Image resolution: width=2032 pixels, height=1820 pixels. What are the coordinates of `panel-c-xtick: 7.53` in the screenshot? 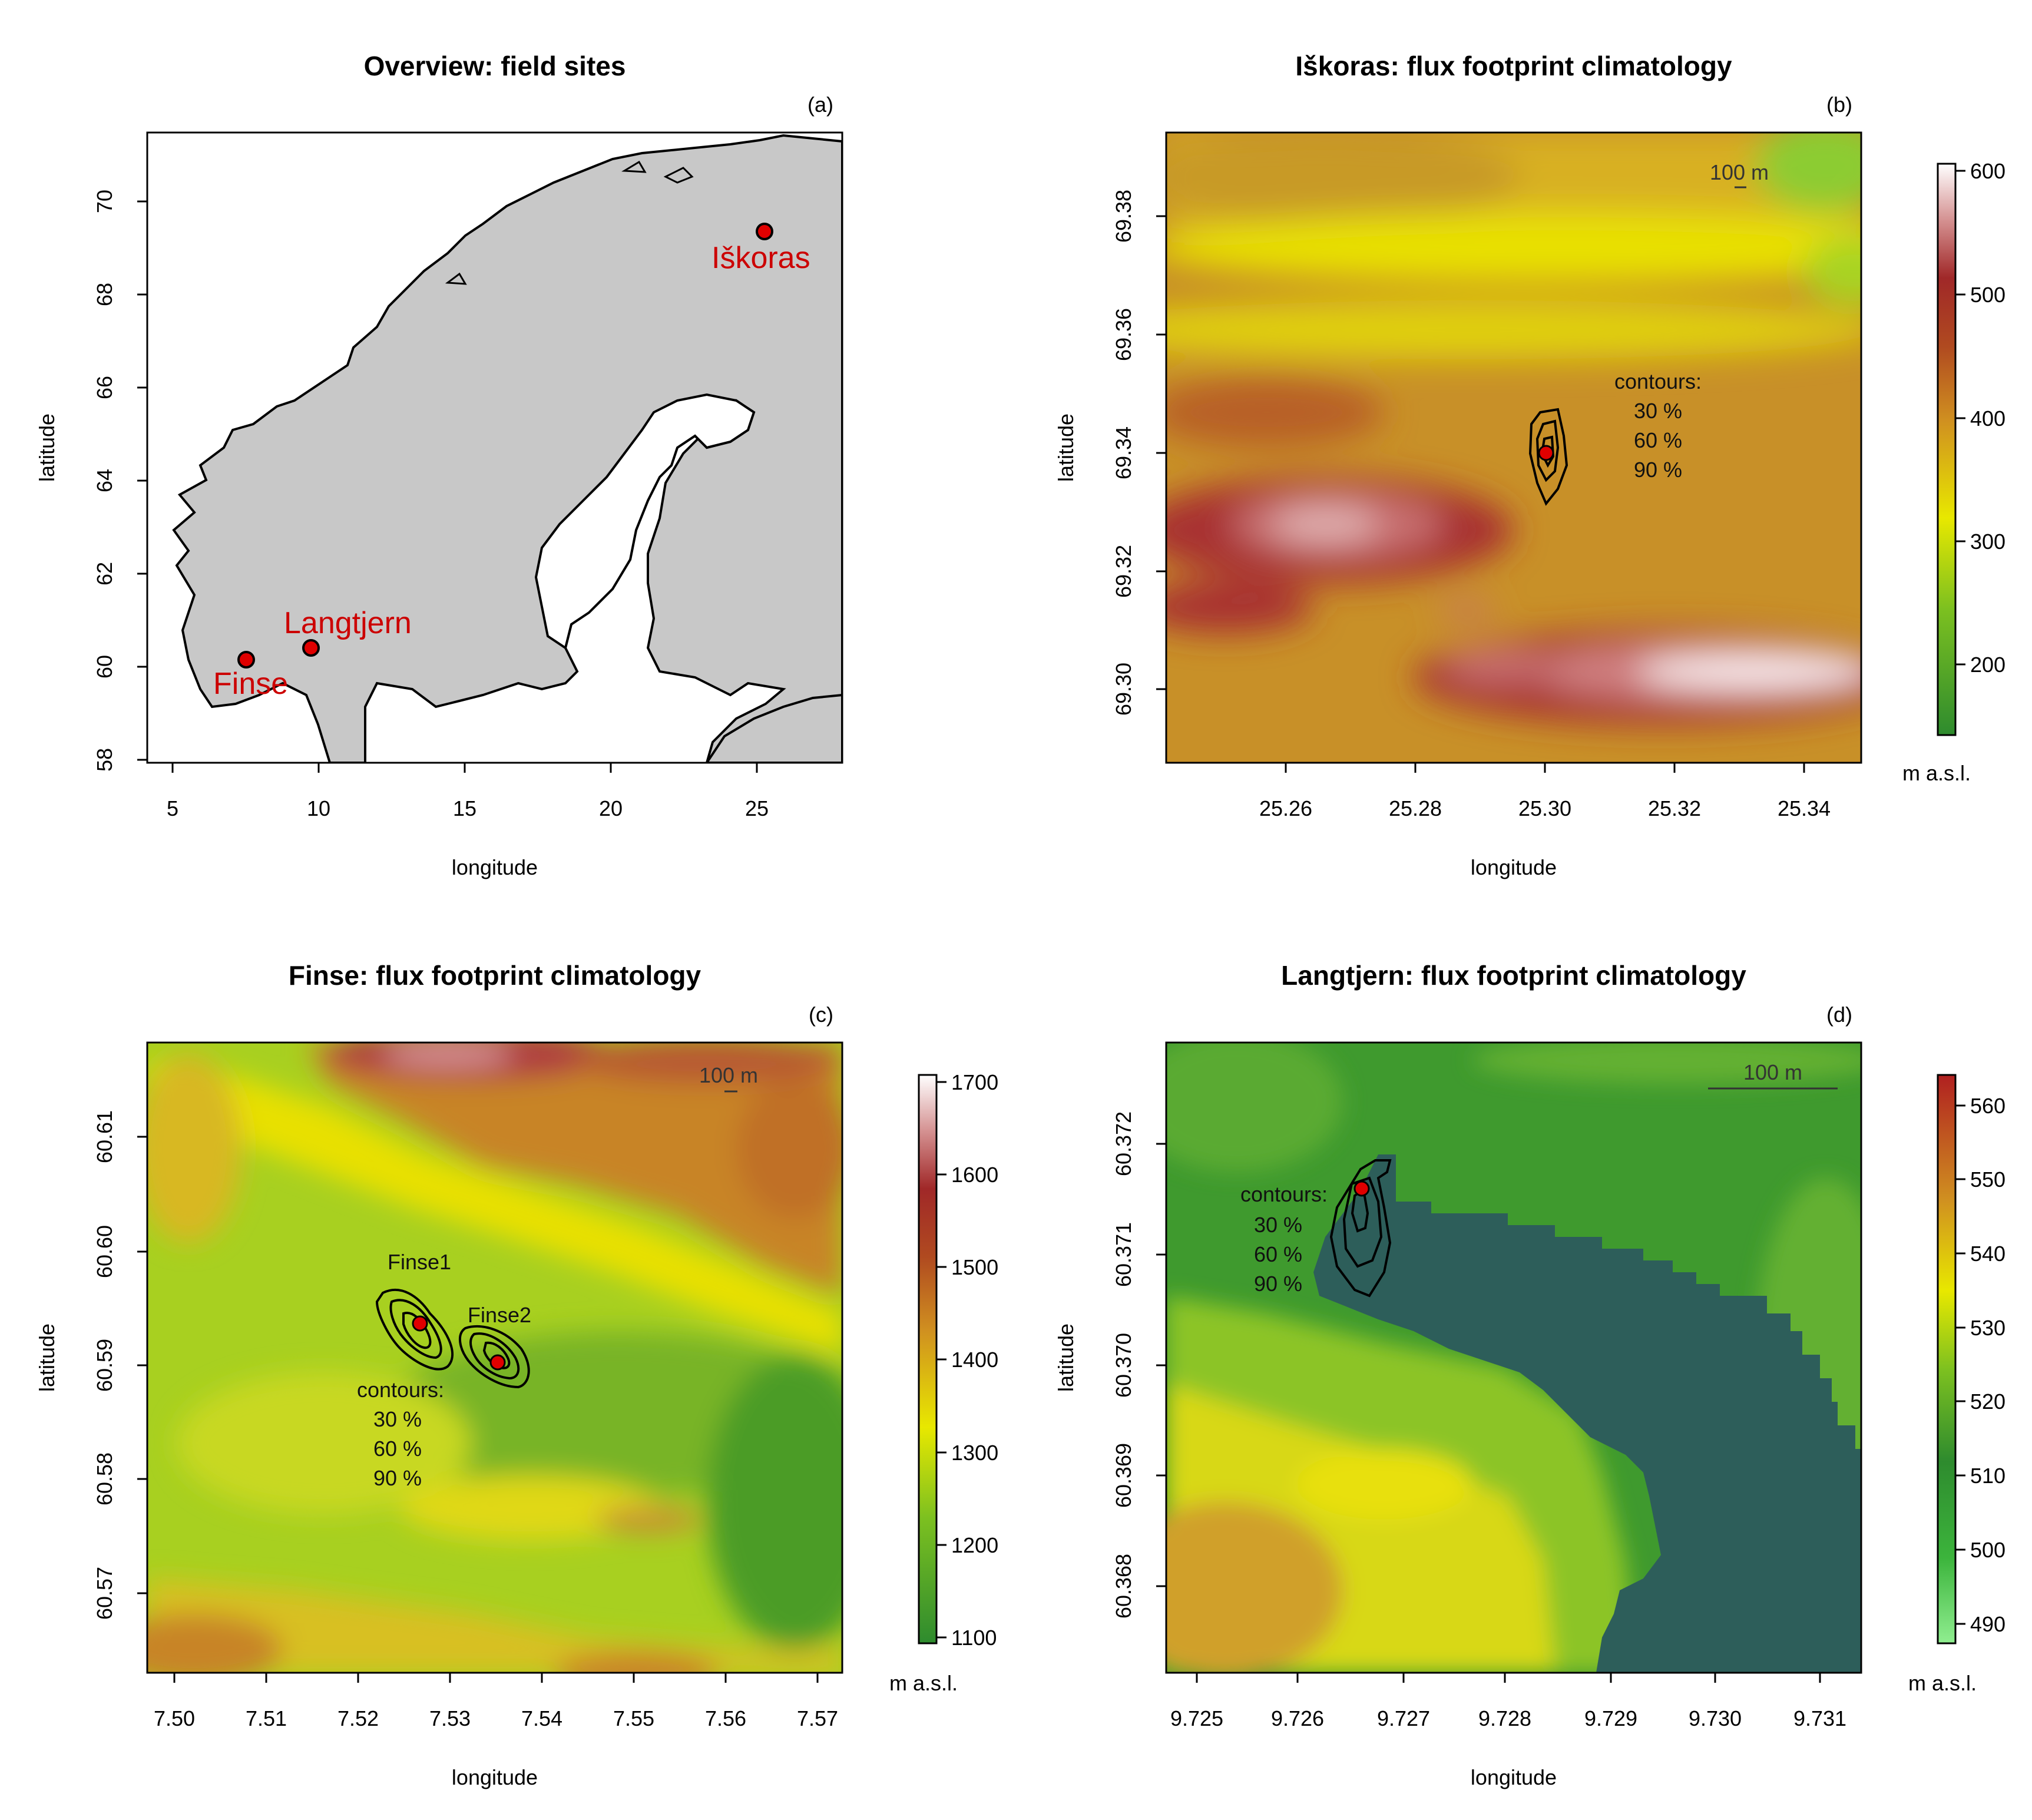 It's located at (450, 1718).